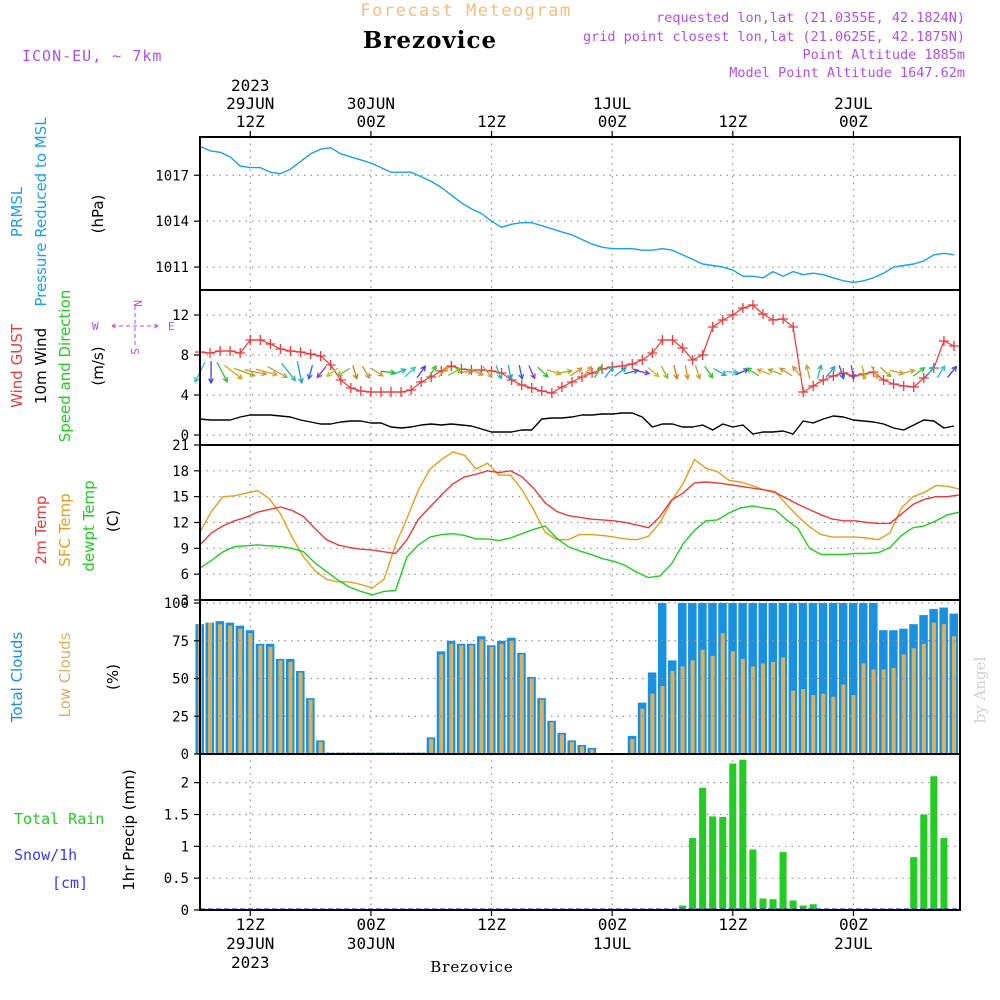 Image resolution: width=1000 pixels, height=1000 pixels. I want to click on top-time-label: 1JUL, so click(612, 103).